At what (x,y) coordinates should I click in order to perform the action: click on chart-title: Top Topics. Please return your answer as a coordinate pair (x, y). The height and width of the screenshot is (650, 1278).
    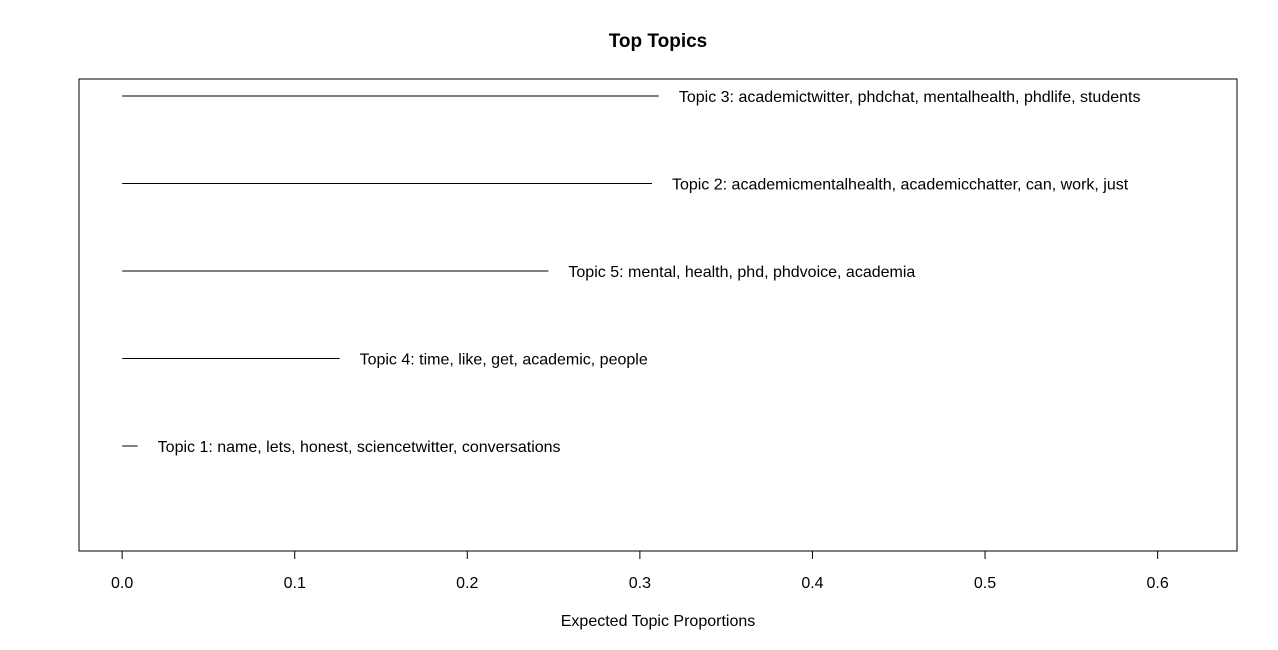
    Looking at the image, I should click on (658, 41).